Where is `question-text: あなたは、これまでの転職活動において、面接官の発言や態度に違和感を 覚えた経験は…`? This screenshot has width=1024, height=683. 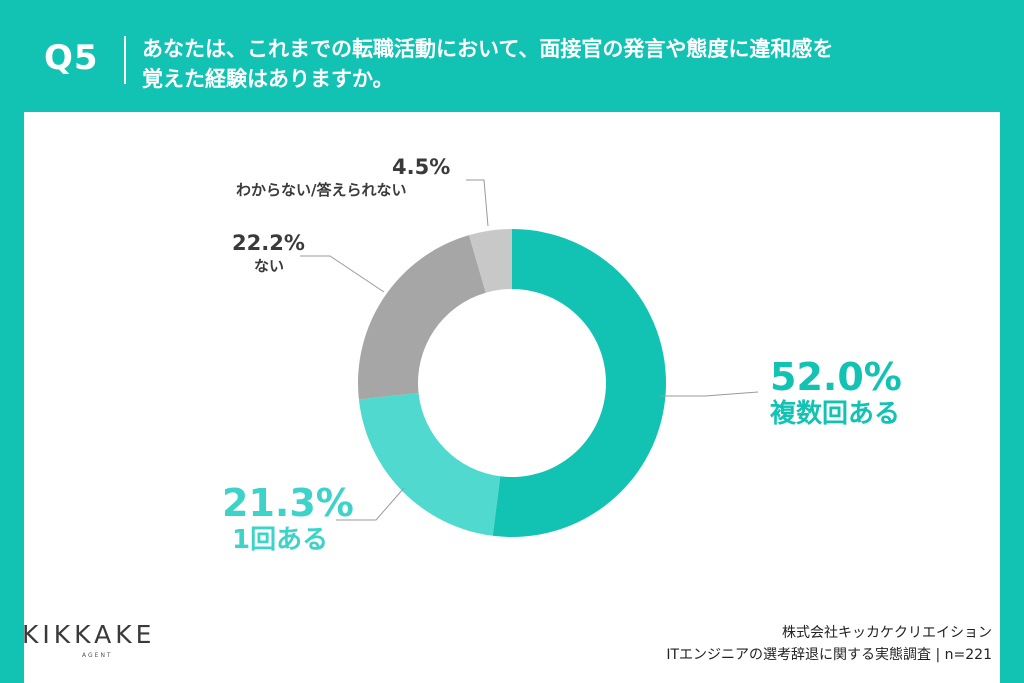 question-text: あなたは、これまでの転職活動において、面接官の発言や態度に違和感を 覚えた経験は… is located at coordinates (532, 64).